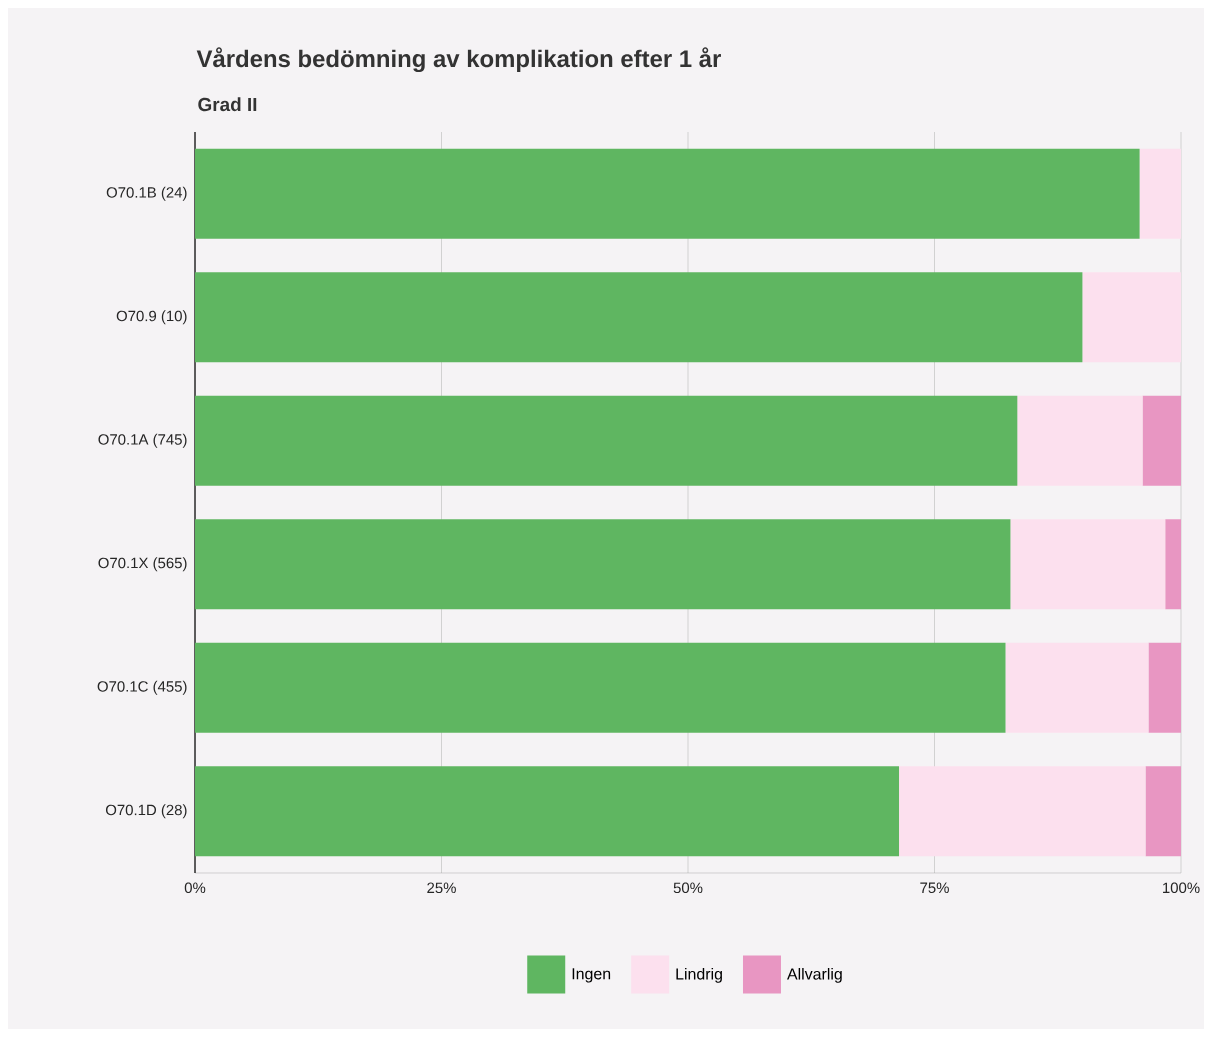 Image resolution: width=1212 pixels, height=1037 pixels. Describe the element at coordinates (591, 975) in the screenshot. I see `legend-label: Ingen` at that location.